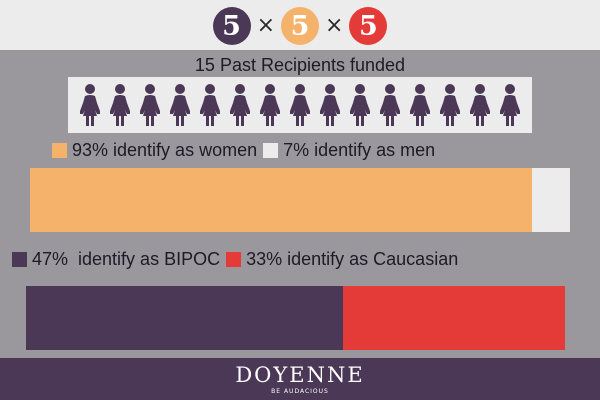  I want to click on legend-label-bipoc: 47% identify as BIPOC, so click(126, 259).